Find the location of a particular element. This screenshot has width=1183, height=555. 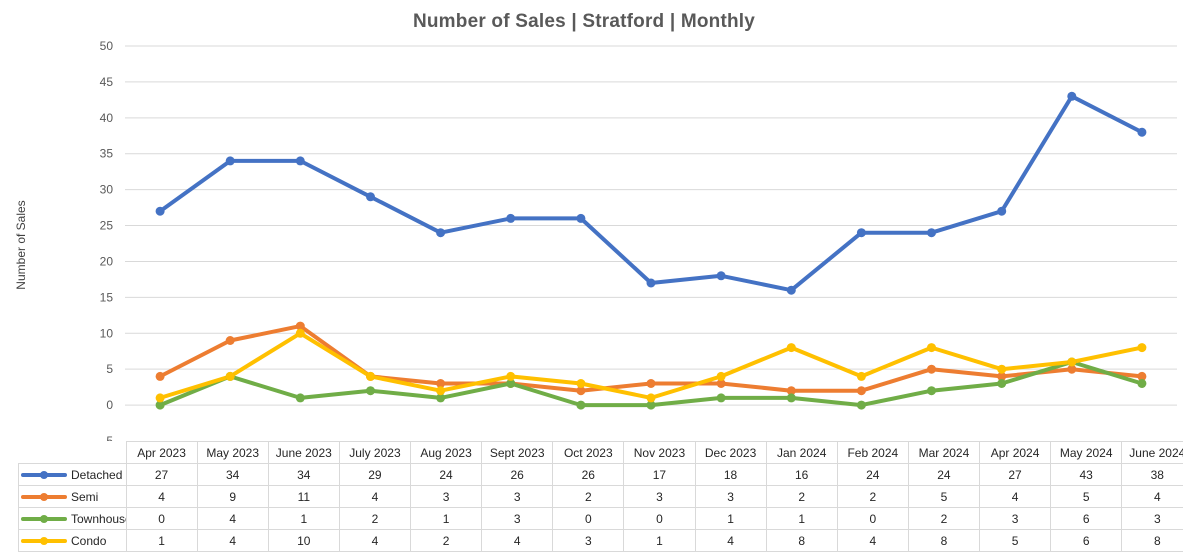

table-row: Semi 4 9 11 4 3 3 2 3 3 2 2 5 4 5 4 is located at coordinates (600, 496).